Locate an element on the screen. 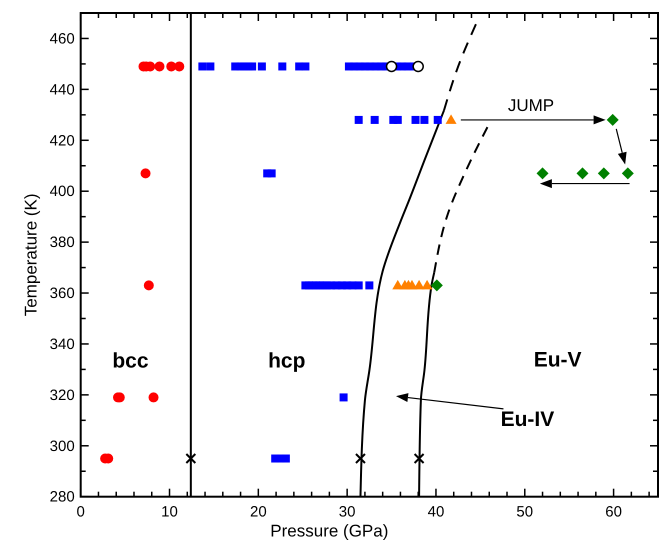  y-tick-label: 300 is located at coordinates (62, 446).